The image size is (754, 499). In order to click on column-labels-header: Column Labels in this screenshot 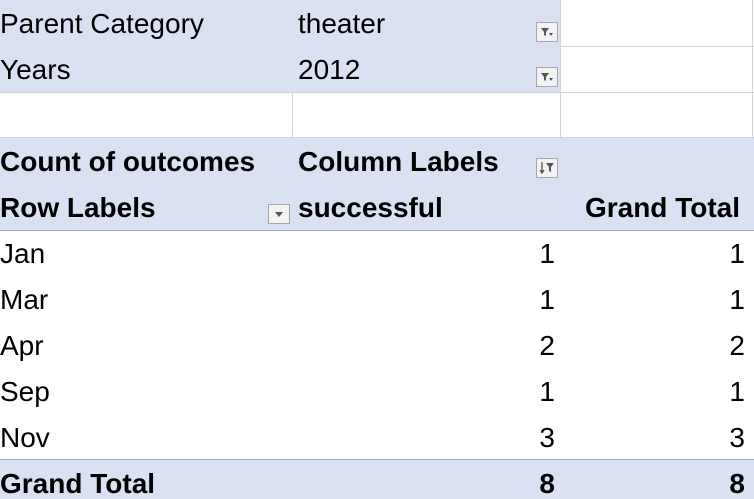, I will do `click(398, 161)`.